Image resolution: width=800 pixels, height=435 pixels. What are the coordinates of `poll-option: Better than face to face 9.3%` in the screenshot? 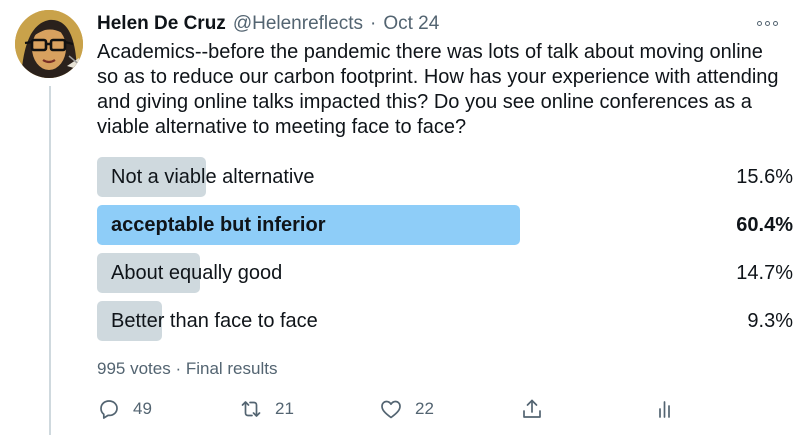 It's located at (447, 320).